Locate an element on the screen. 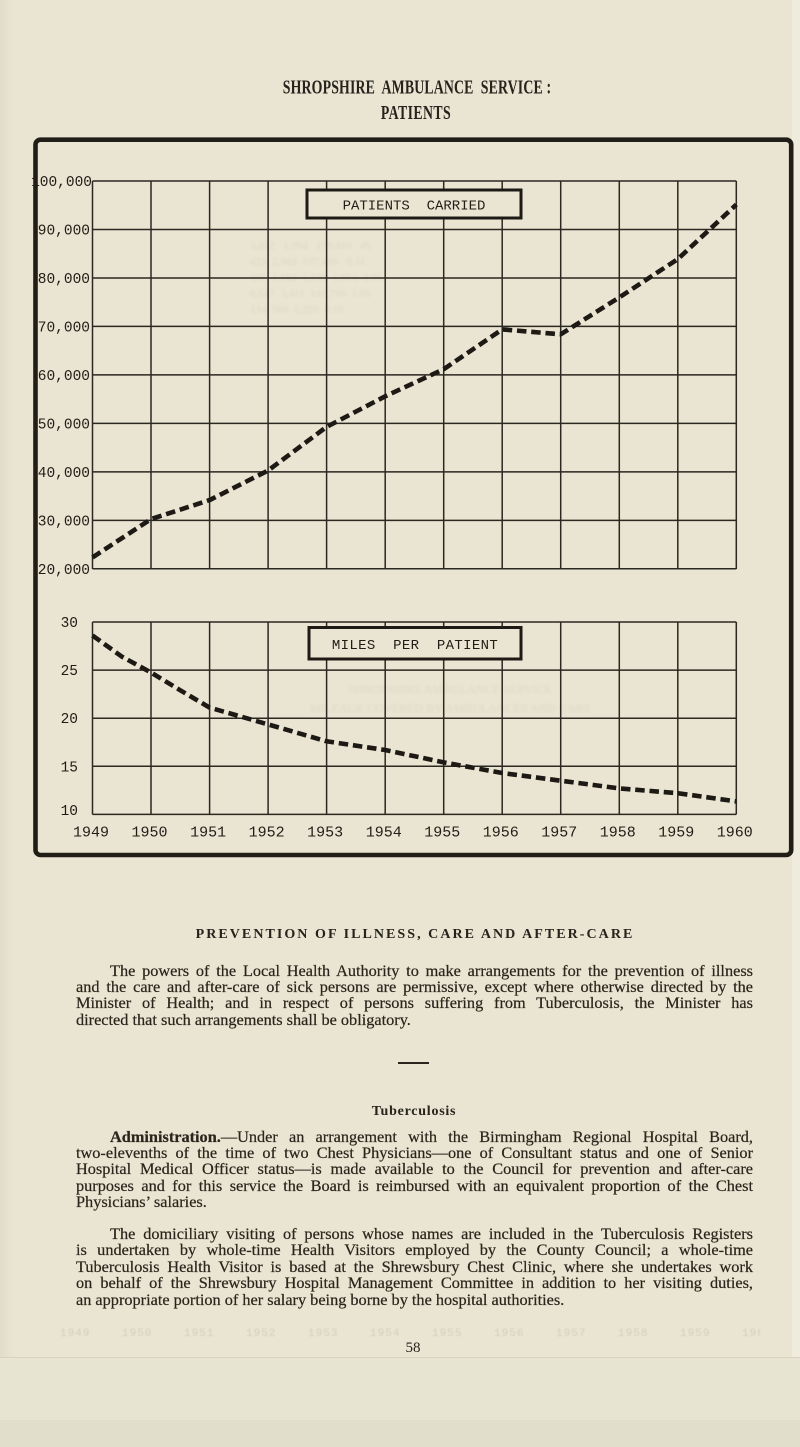  svg-text: 20,000 is located at coordinates (64, 571).